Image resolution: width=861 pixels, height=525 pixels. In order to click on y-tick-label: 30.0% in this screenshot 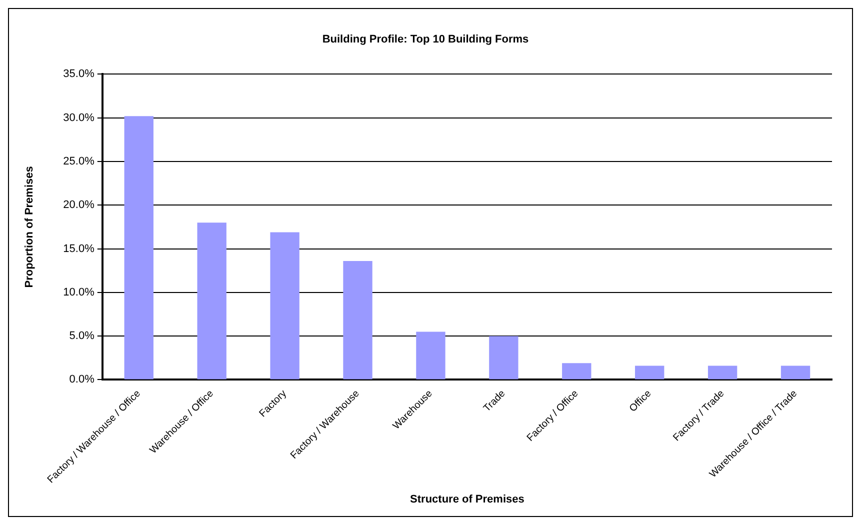, I will do `click(79, 118)`.